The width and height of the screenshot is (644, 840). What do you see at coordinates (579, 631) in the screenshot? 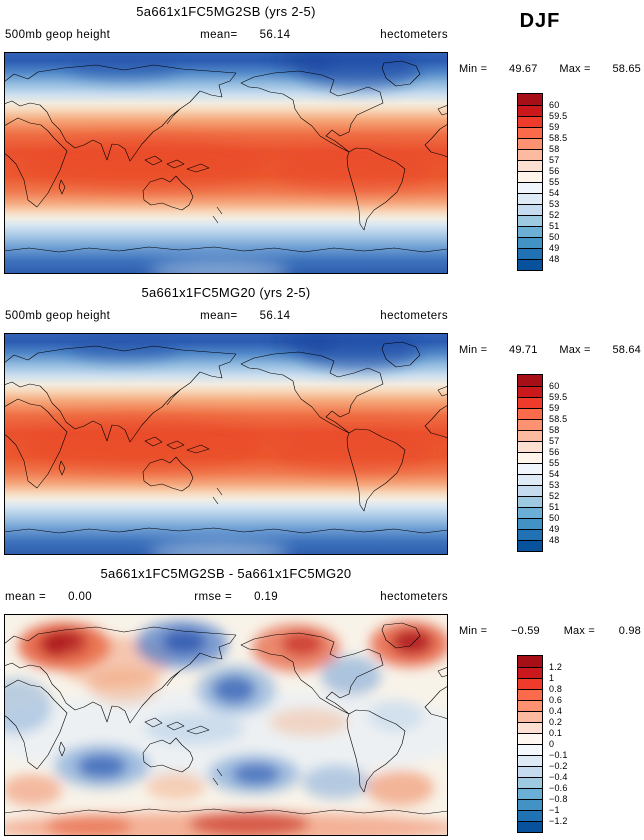
I see `max-label: Max =` at bounding box center [579, 631].